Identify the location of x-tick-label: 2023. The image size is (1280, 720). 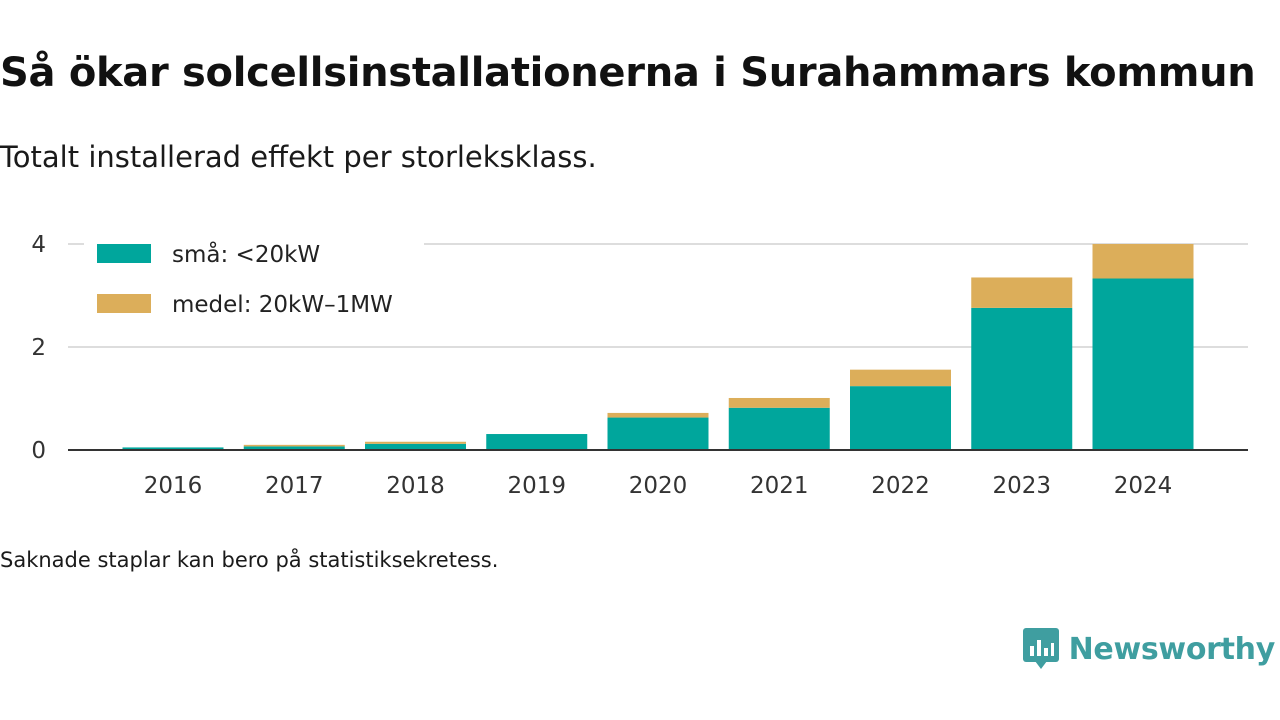
(1021, 486).